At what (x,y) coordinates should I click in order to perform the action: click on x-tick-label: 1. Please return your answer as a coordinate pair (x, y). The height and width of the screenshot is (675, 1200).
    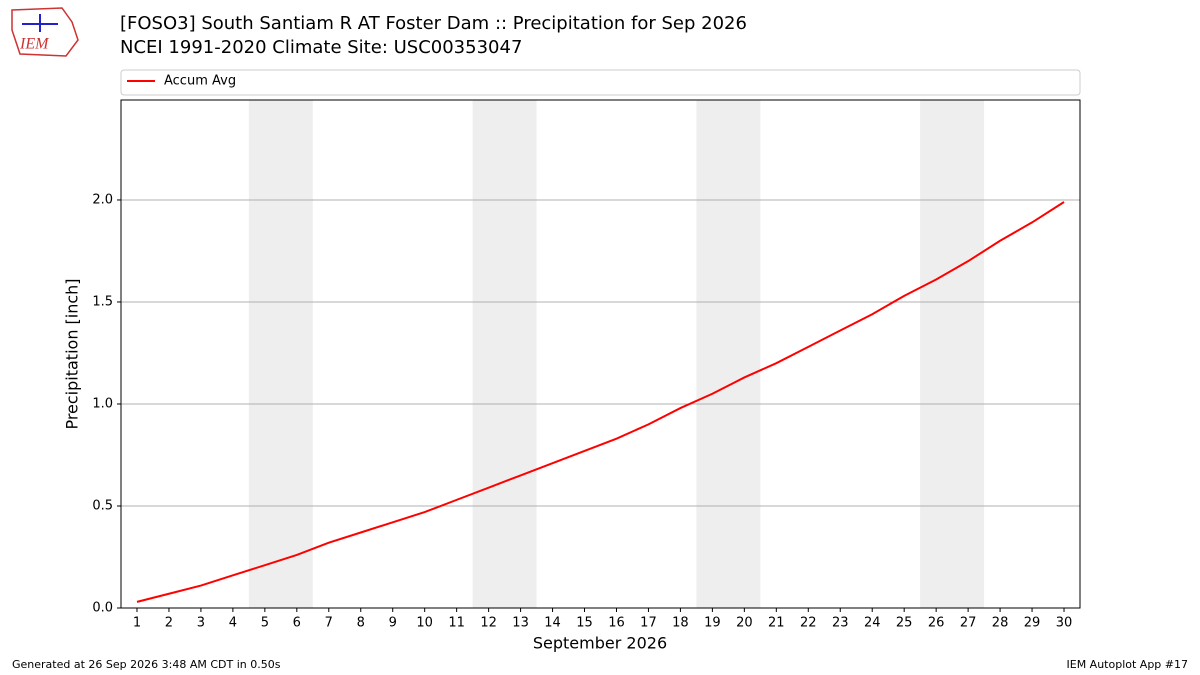
    Looking at the image, I should click on (137, 623).